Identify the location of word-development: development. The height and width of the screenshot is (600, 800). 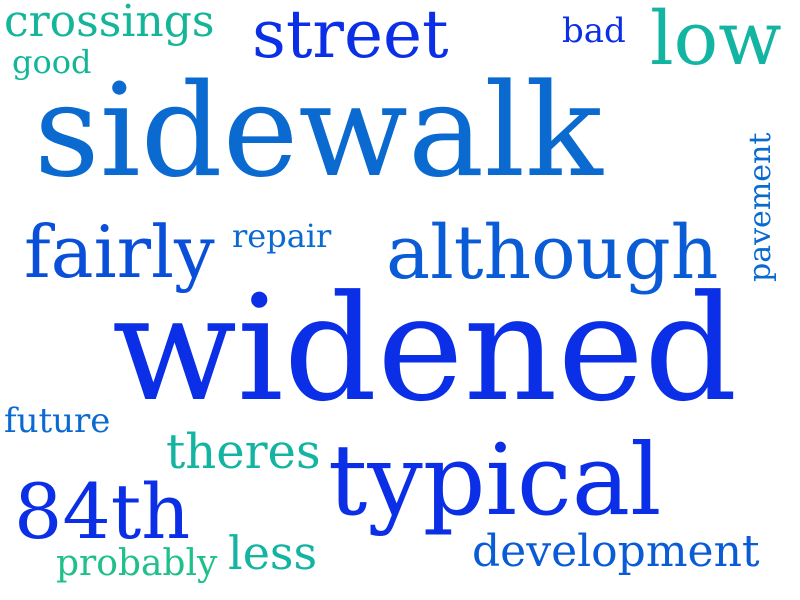
(616, 551).